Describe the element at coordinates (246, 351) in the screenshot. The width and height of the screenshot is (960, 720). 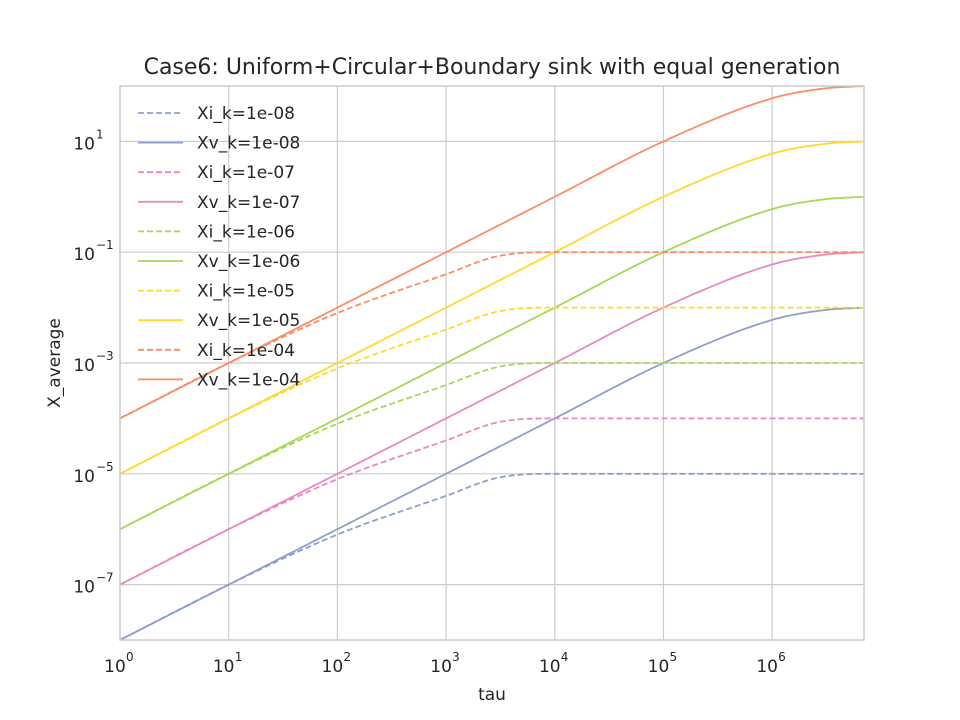
I see `legend-label: Xi_k=1e-04` at that location.